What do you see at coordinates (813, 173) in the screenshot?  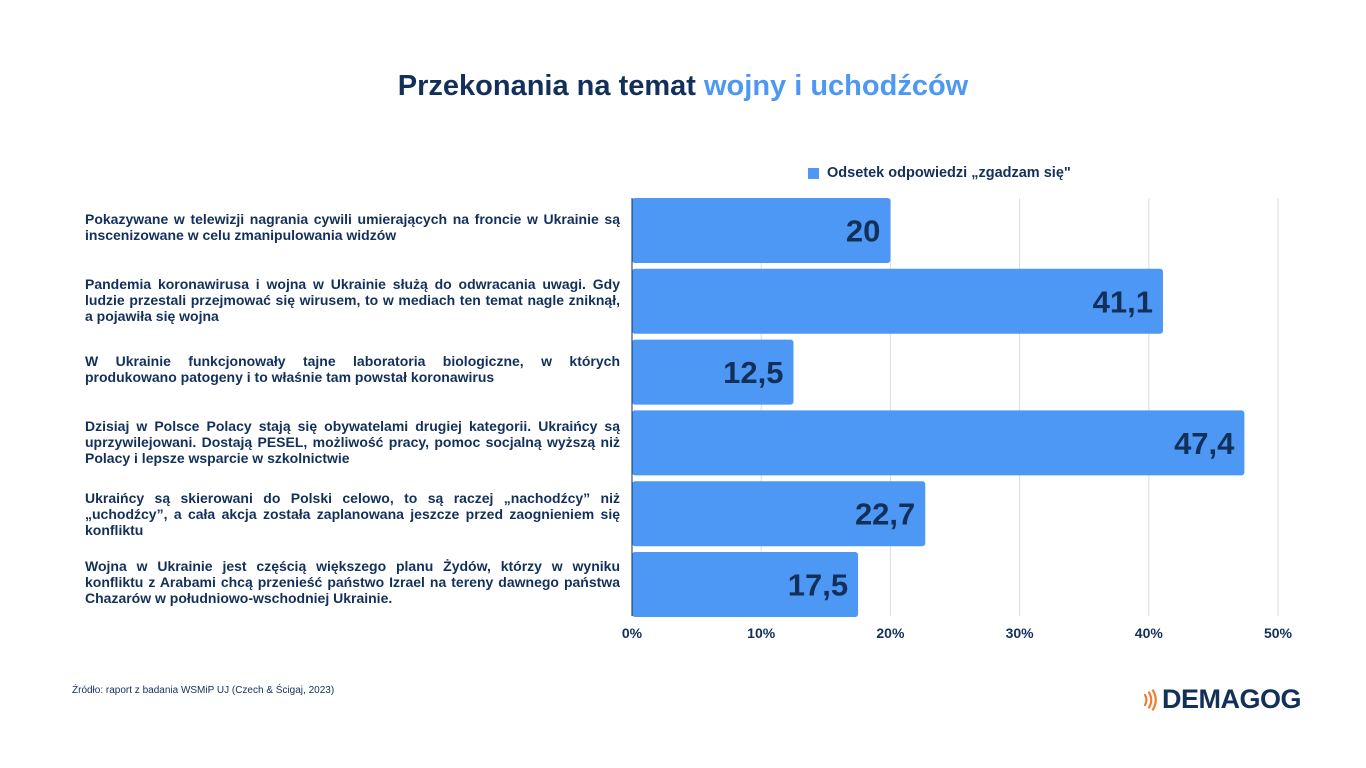 I see `legend-swatch` at bounding box center [813, 173].